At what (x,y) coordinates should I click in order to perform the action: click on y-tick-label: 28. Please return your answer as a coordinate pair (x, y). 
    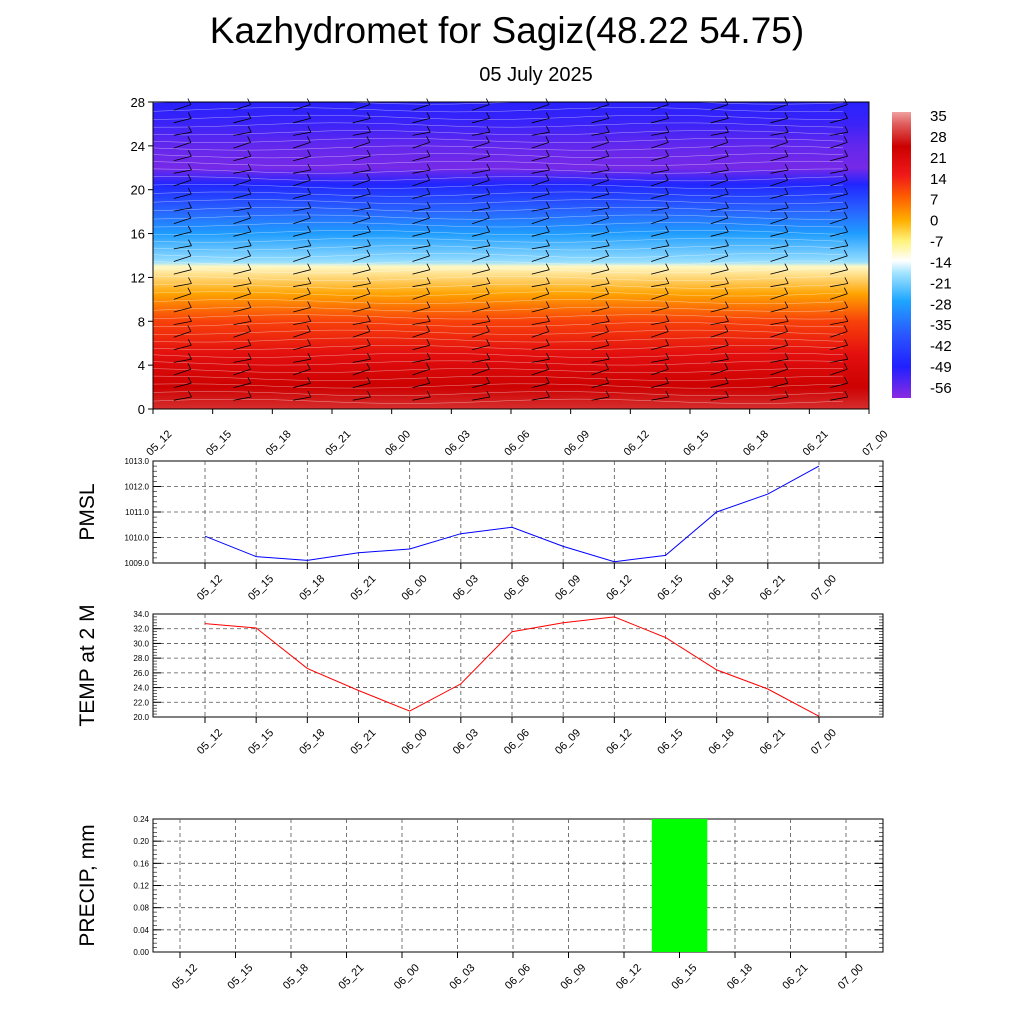
    Looking at the image, I should click on (138, 102).